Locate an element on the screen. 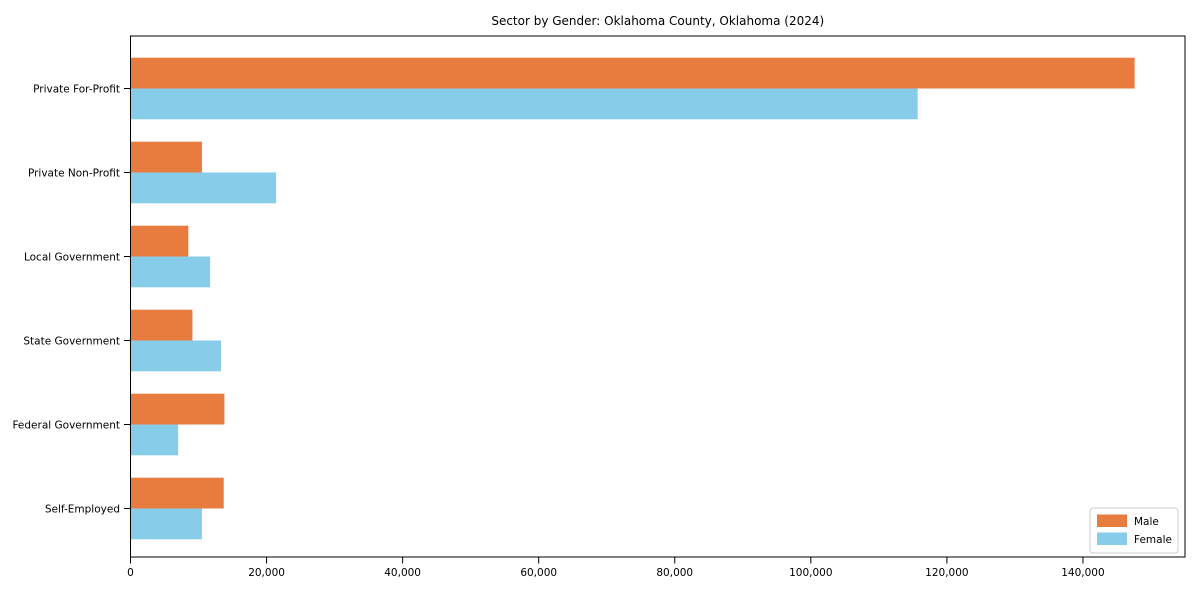  bar-female-private-for-profit is located at coordinates (524, 104).